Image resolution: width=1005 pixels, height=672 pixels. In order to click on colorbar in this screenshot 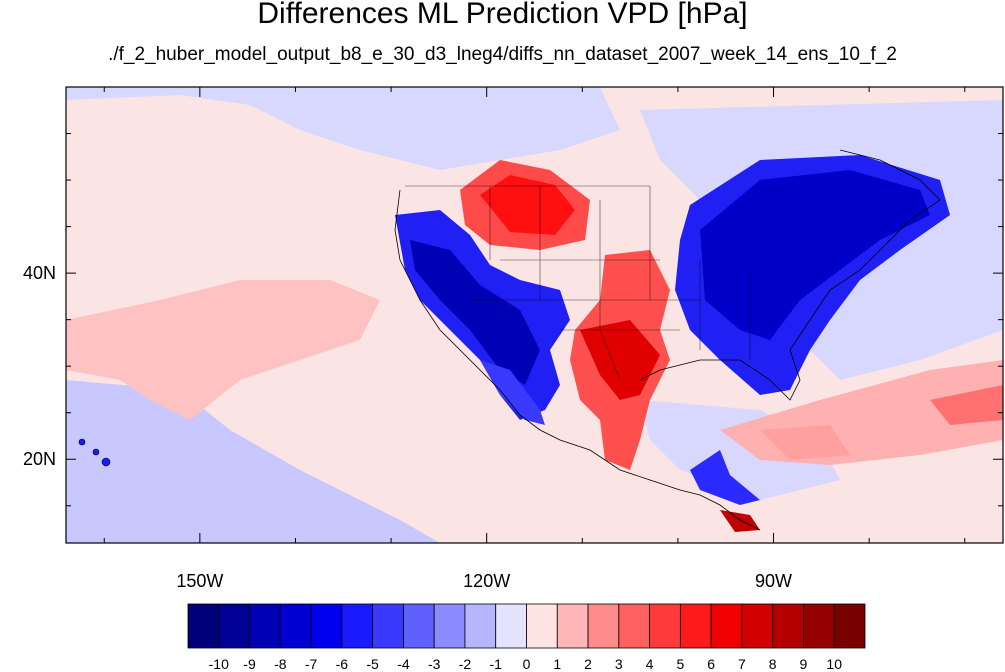, I will do `click(526, 626)`.